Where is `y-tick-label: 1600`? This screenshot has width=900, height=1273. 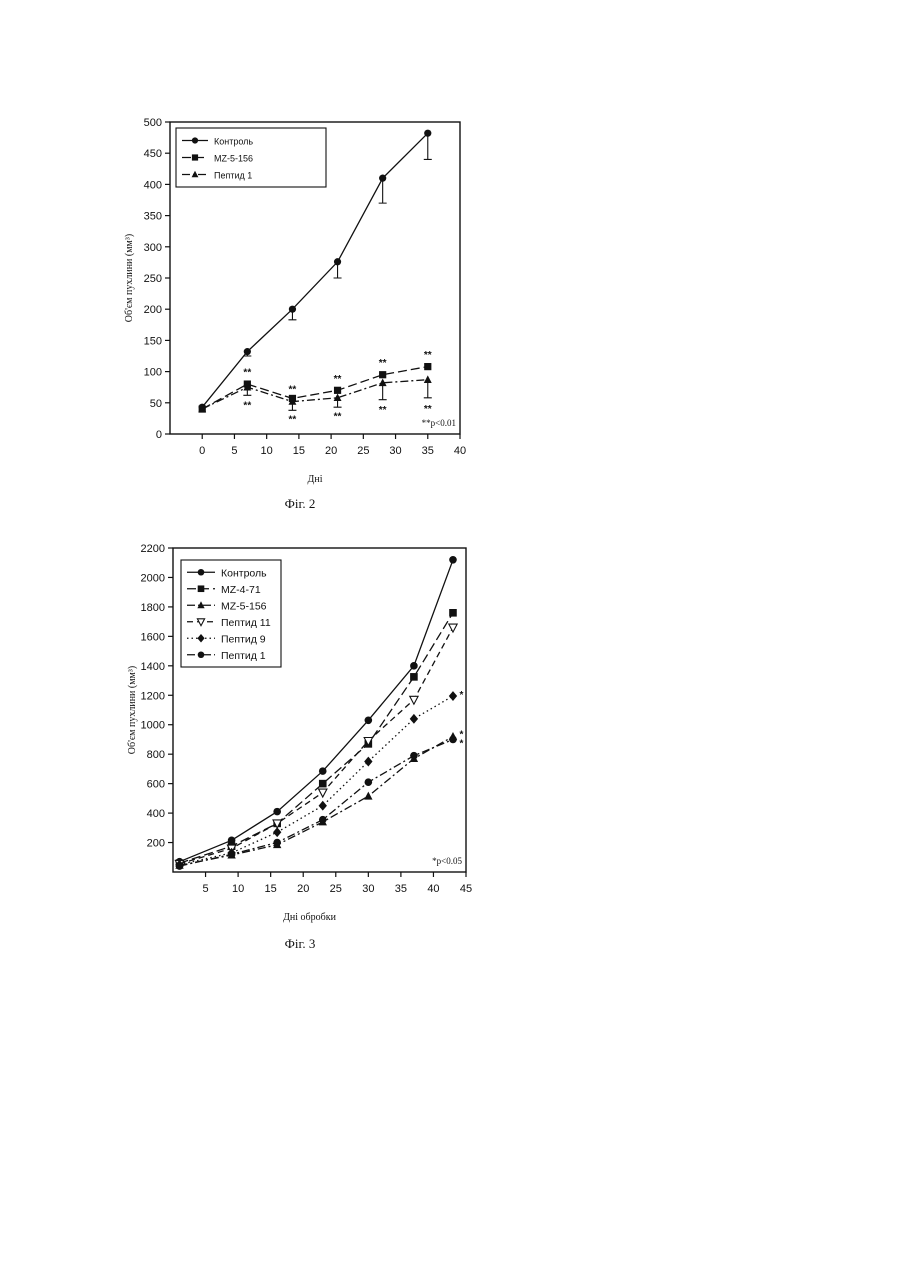 y-tick-label: 1600 is located at coordinates (153, 637).